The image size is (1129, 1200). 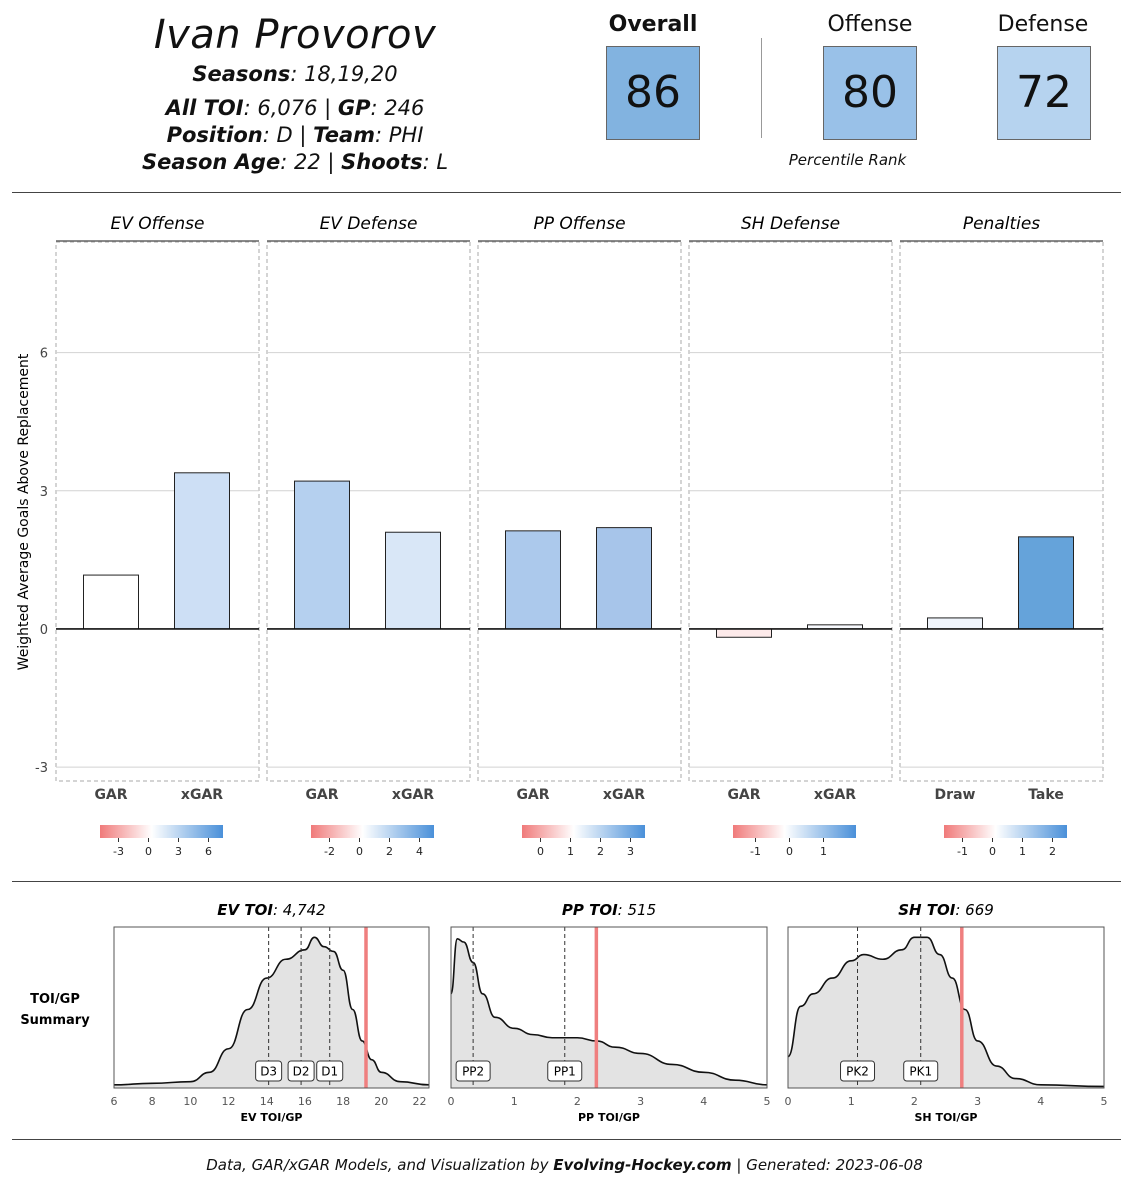 I want to click on age-label: Season Age, so click(x=211, y=162).